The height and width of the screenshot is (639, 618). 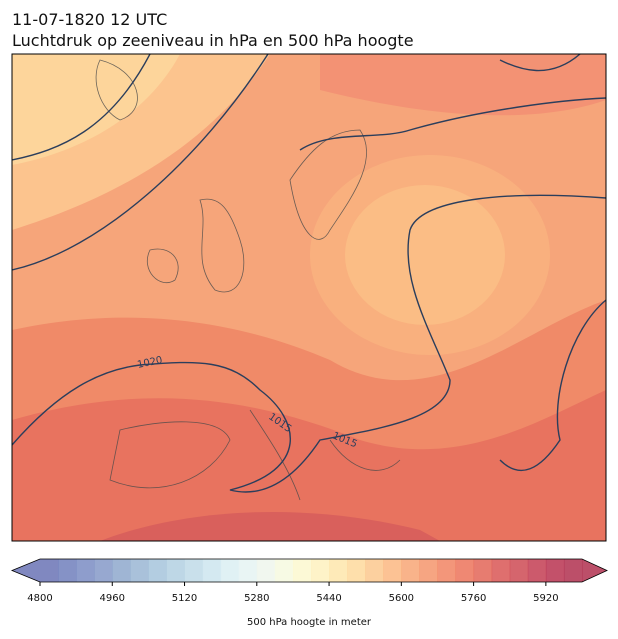 I want to click on colorbar-extend-high, so click(x=594, y=570).